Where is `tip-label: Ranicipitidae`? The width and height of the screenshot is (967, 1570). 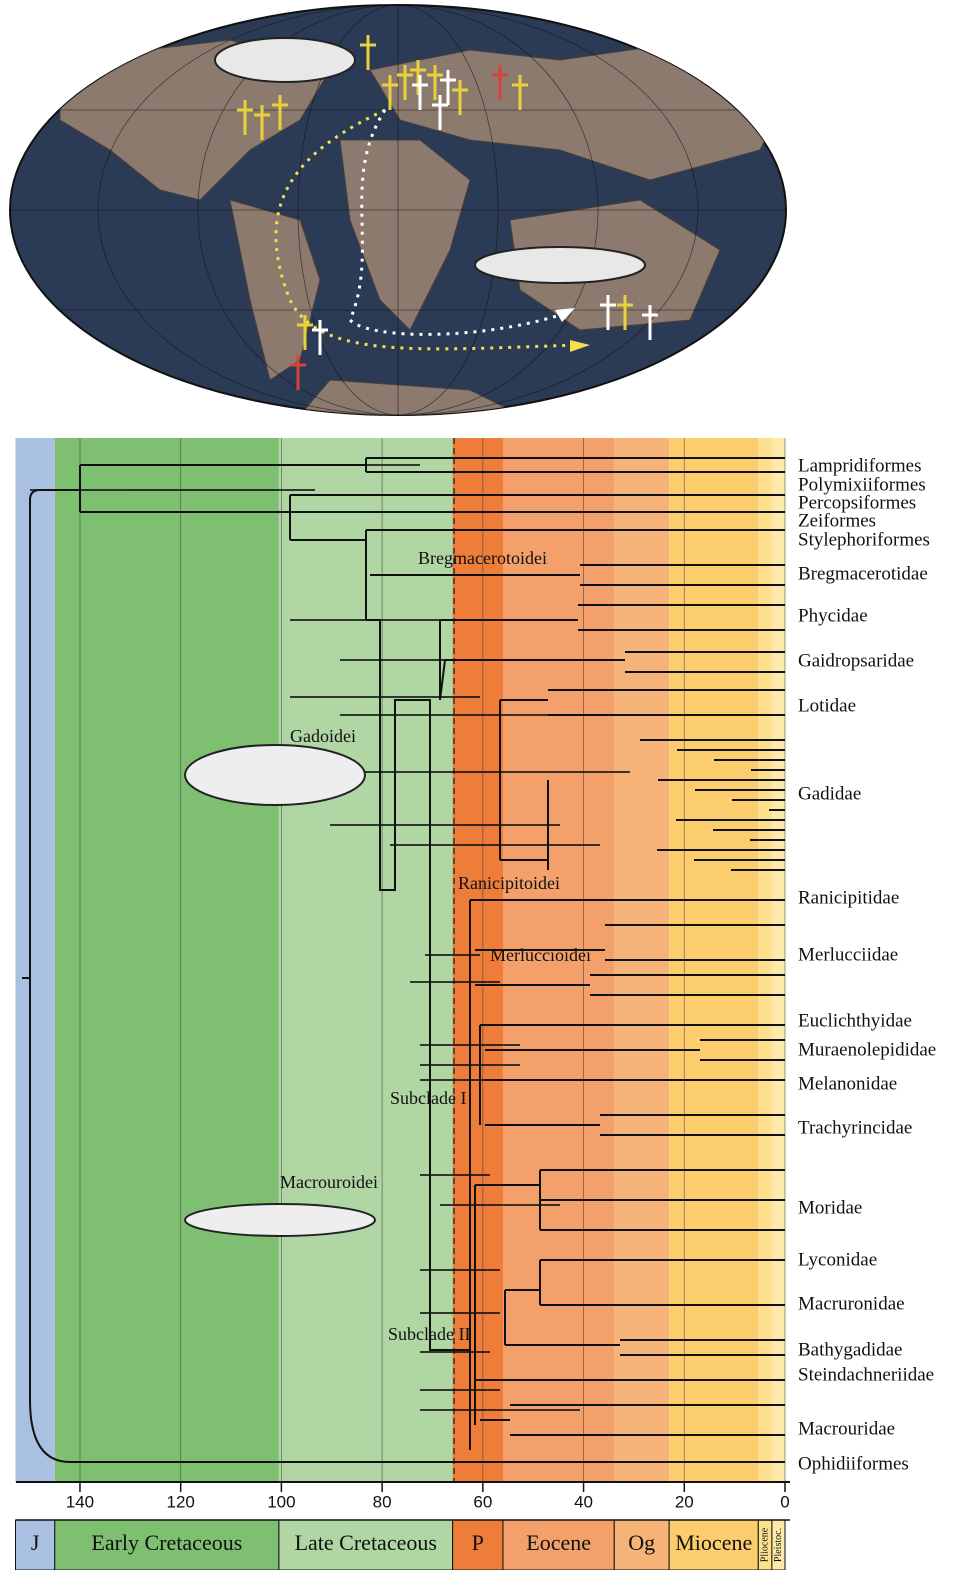
tip-label: Ranicipitidae is located at coordinates (848, 897).